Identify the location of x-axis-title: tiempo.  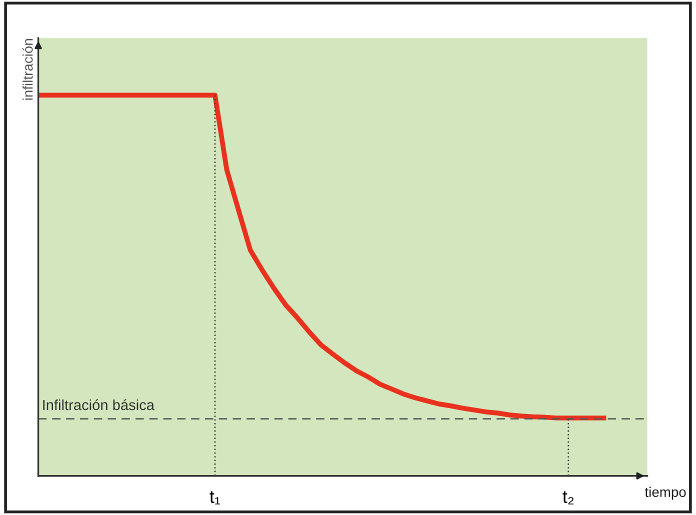
(665, 493).